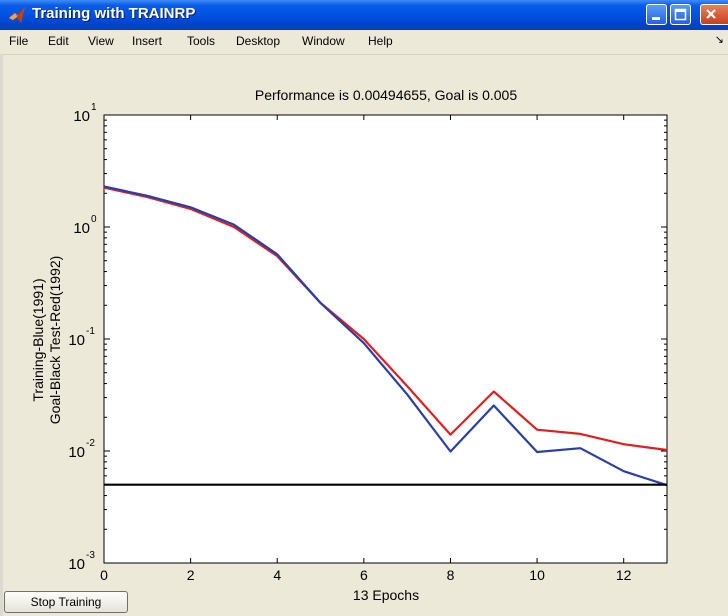 The height and width of the screenshot is (616, 728). What do you see at coordinates (323, 41) in the screenshot?
I see `menu-window: Window` at bounding box center [323, 41].